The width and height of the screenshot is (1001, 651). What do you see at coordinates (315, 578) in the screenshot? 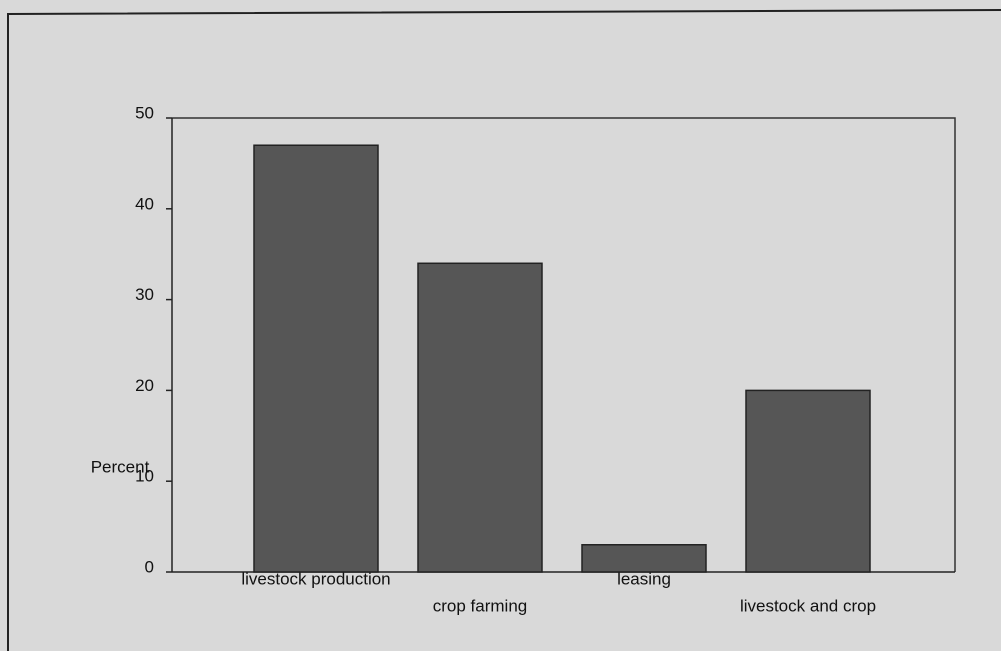
I see `x-tick-label: livestock production` at bounding box center [315, 578].